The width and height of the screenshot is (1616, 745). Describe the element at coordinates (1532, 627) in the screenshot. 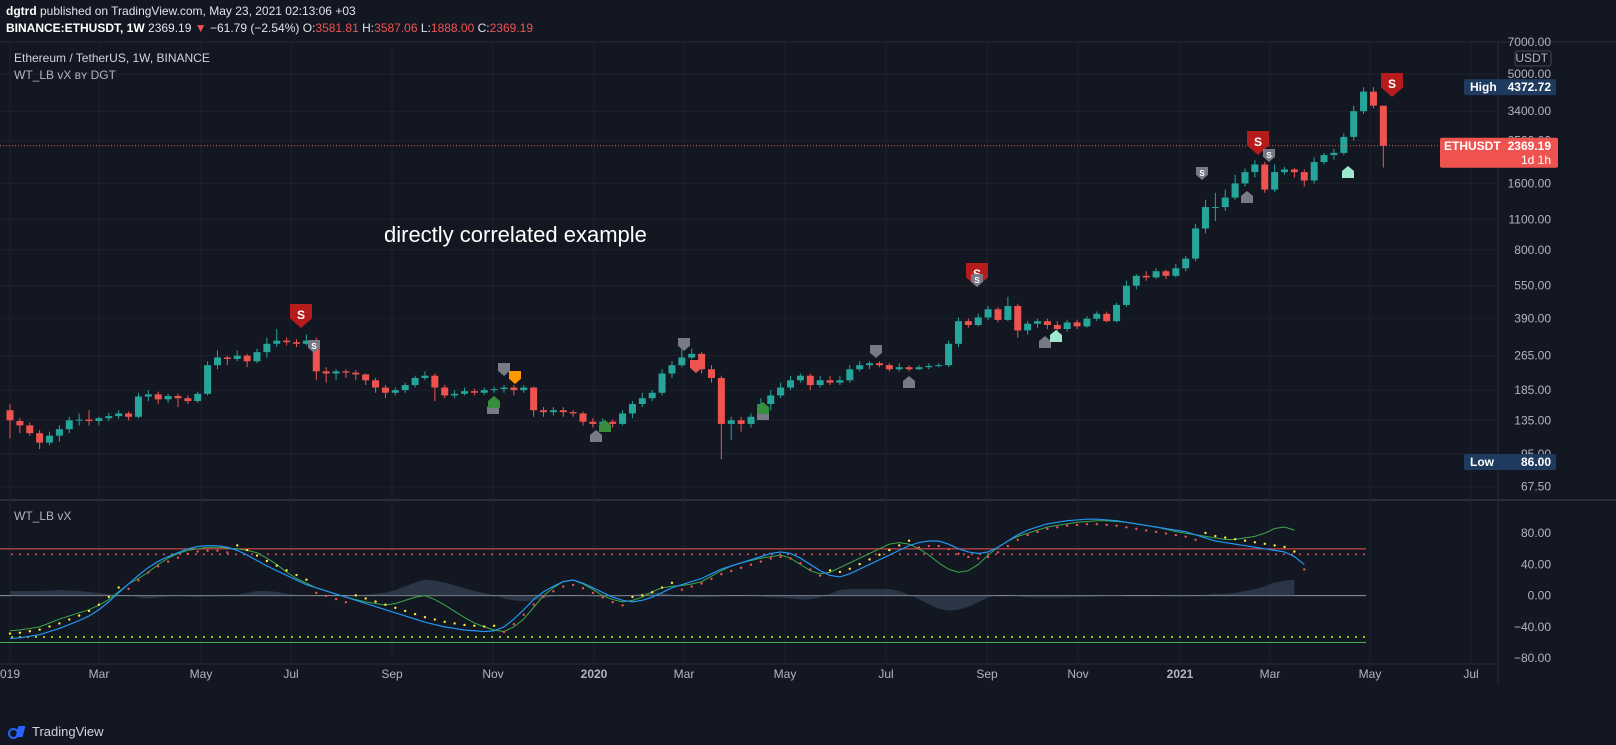

I see `osc-tick-label: −40.00` at that location.